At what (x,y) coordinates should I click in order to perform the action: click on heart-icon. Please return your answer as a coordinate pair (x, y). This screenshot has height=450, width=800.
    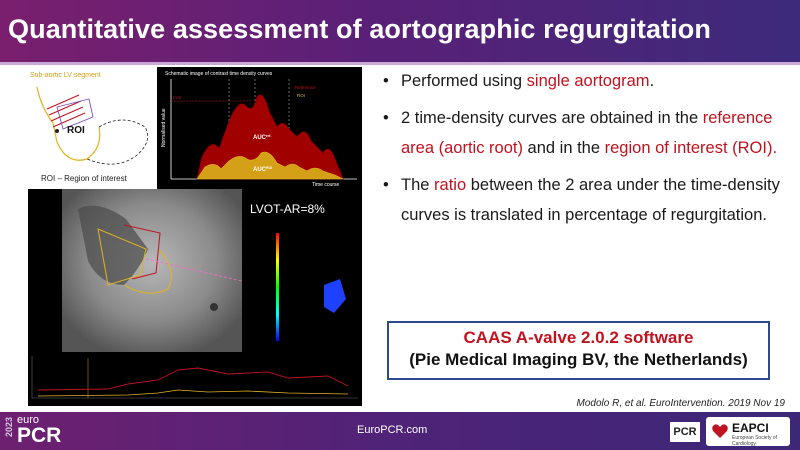
    Looking at the image, I should click on (720, 431).